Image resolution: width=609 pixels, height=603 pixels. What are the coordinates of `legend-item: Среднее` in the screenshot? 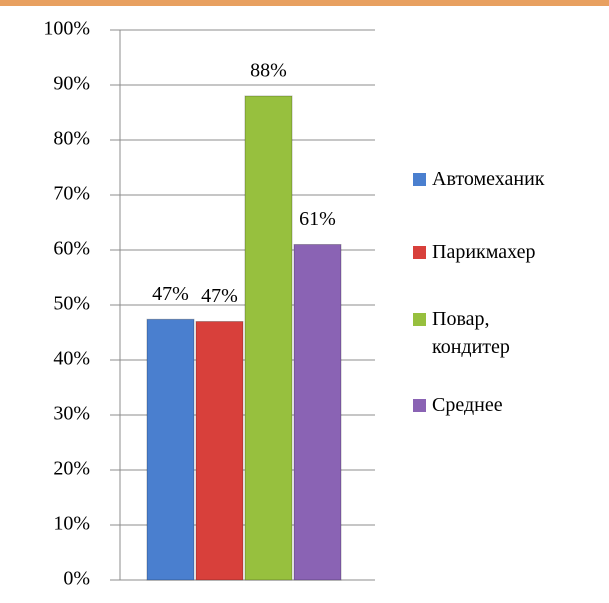 It's located at (485, 405).